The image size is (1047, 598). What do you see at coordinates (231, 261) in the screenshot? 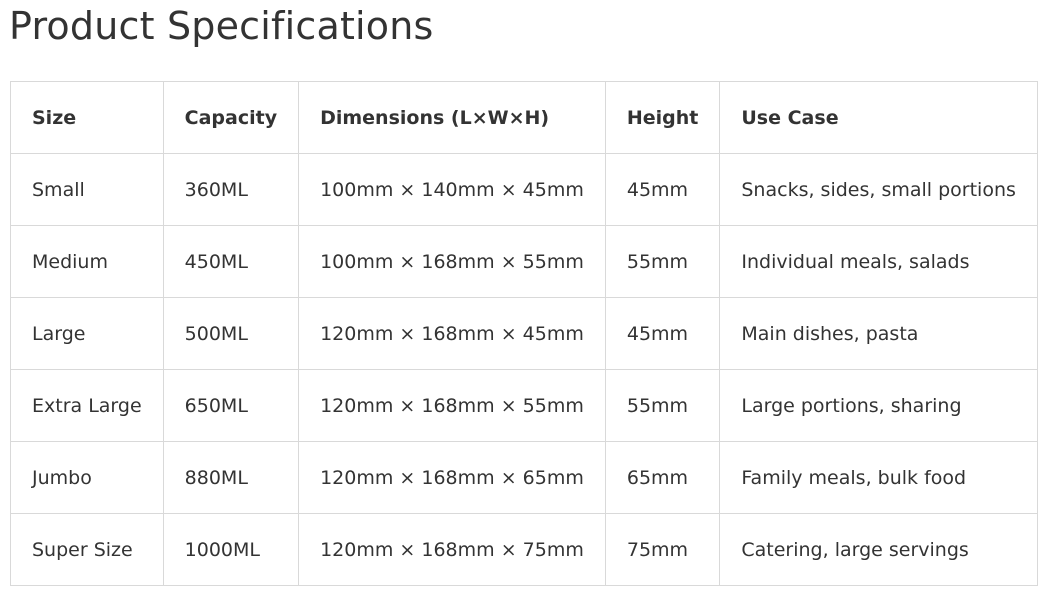
I see `table-cell: 450ML` at bounding box center [231, 261].